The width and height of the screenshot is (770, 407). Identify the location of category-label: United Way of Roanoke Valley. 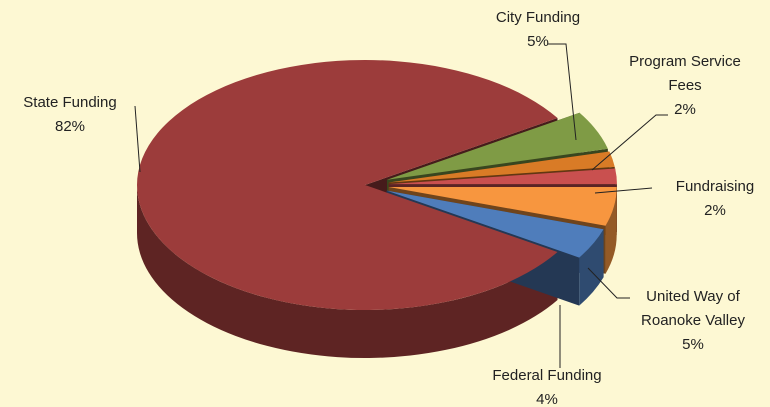
(693, 308).